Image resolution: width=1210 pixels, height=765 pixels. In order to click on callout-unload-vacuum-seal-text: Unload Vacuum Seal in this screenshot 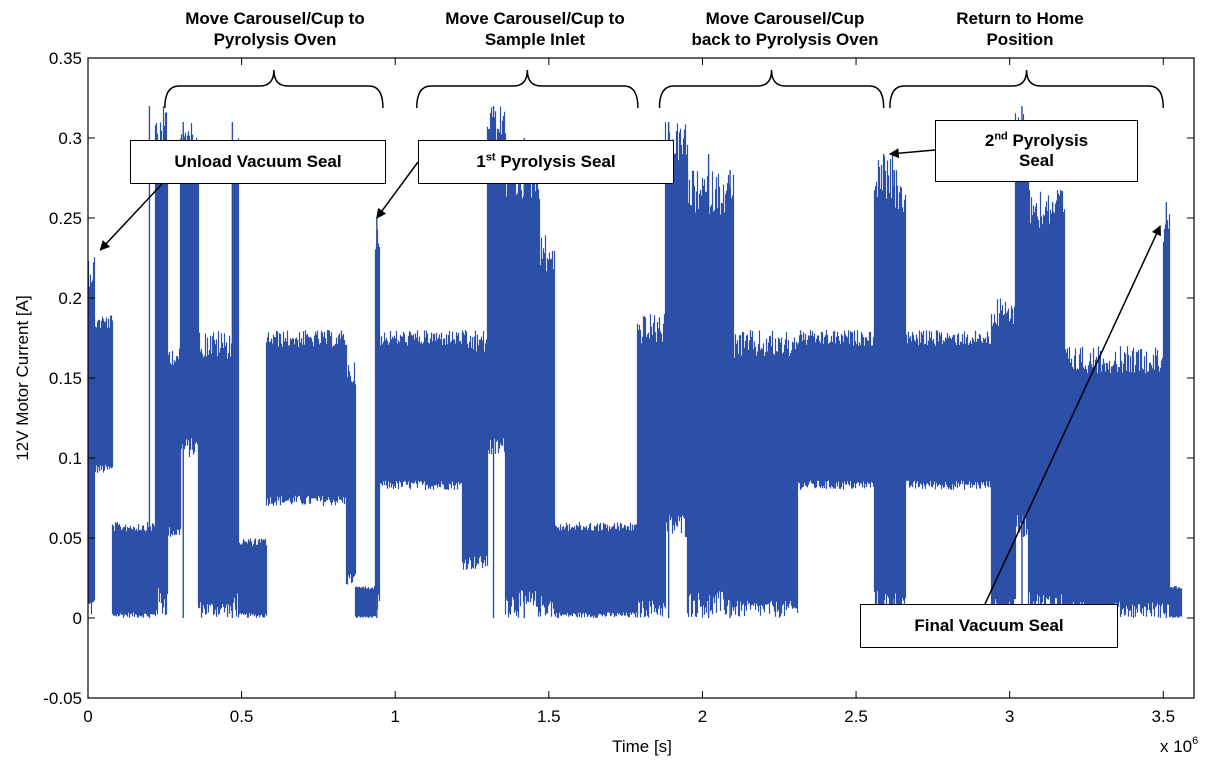, I will do `click(258, 161)`.